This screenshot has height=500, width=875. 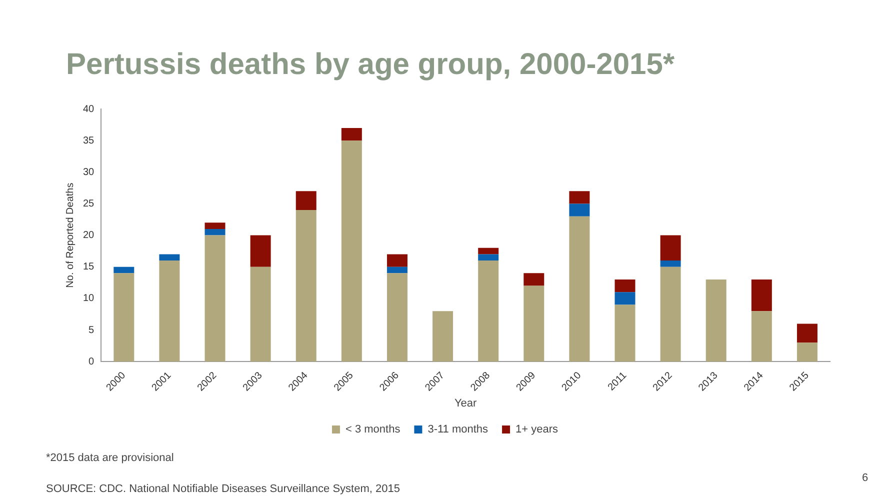 What do you see at coordinates (89, 298) in the screenshot?
I see `y-tick-label: 10` at bounding box center [89, 298].